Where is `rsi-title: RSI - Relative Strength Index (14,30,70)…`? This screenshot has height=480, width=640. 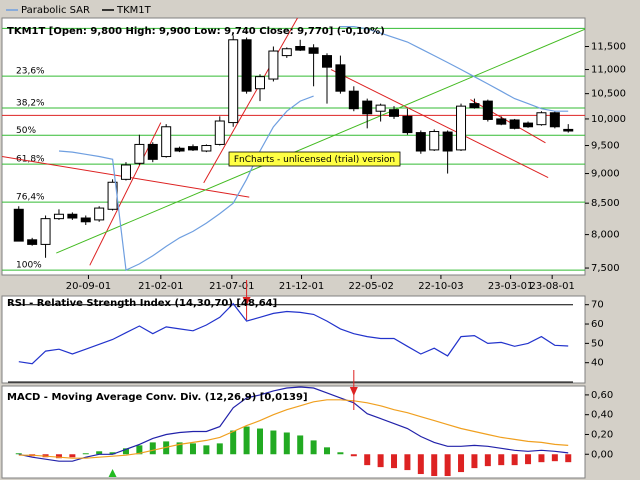 rsi-title: RSI - Relative Strength Index (14,30,70)… is located at coordinates (142, 303).